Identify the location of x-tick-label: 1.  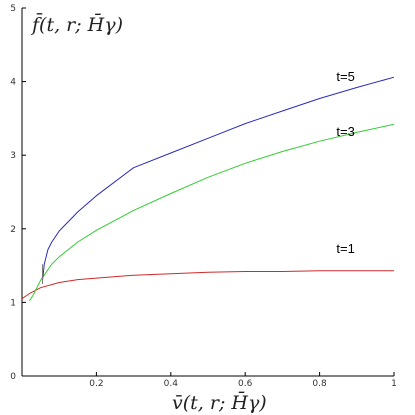
(394, 384).